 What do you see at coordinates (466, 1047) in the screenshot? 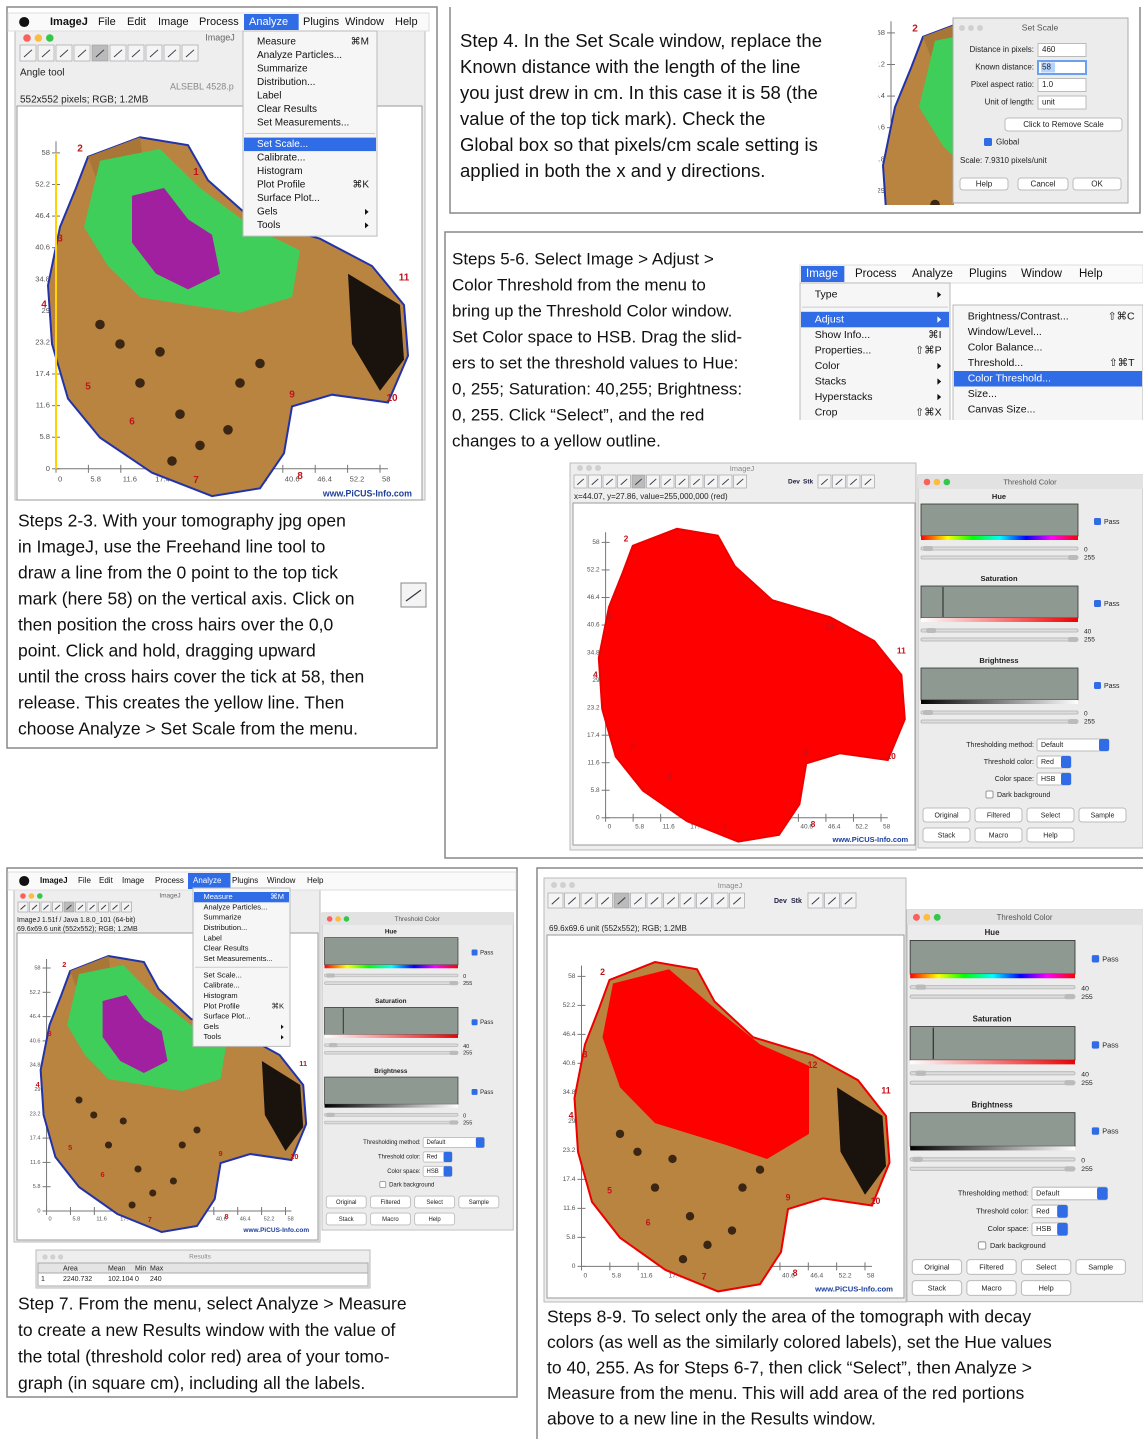
I see `low-value: 40` at bounding box center [466, 1047].